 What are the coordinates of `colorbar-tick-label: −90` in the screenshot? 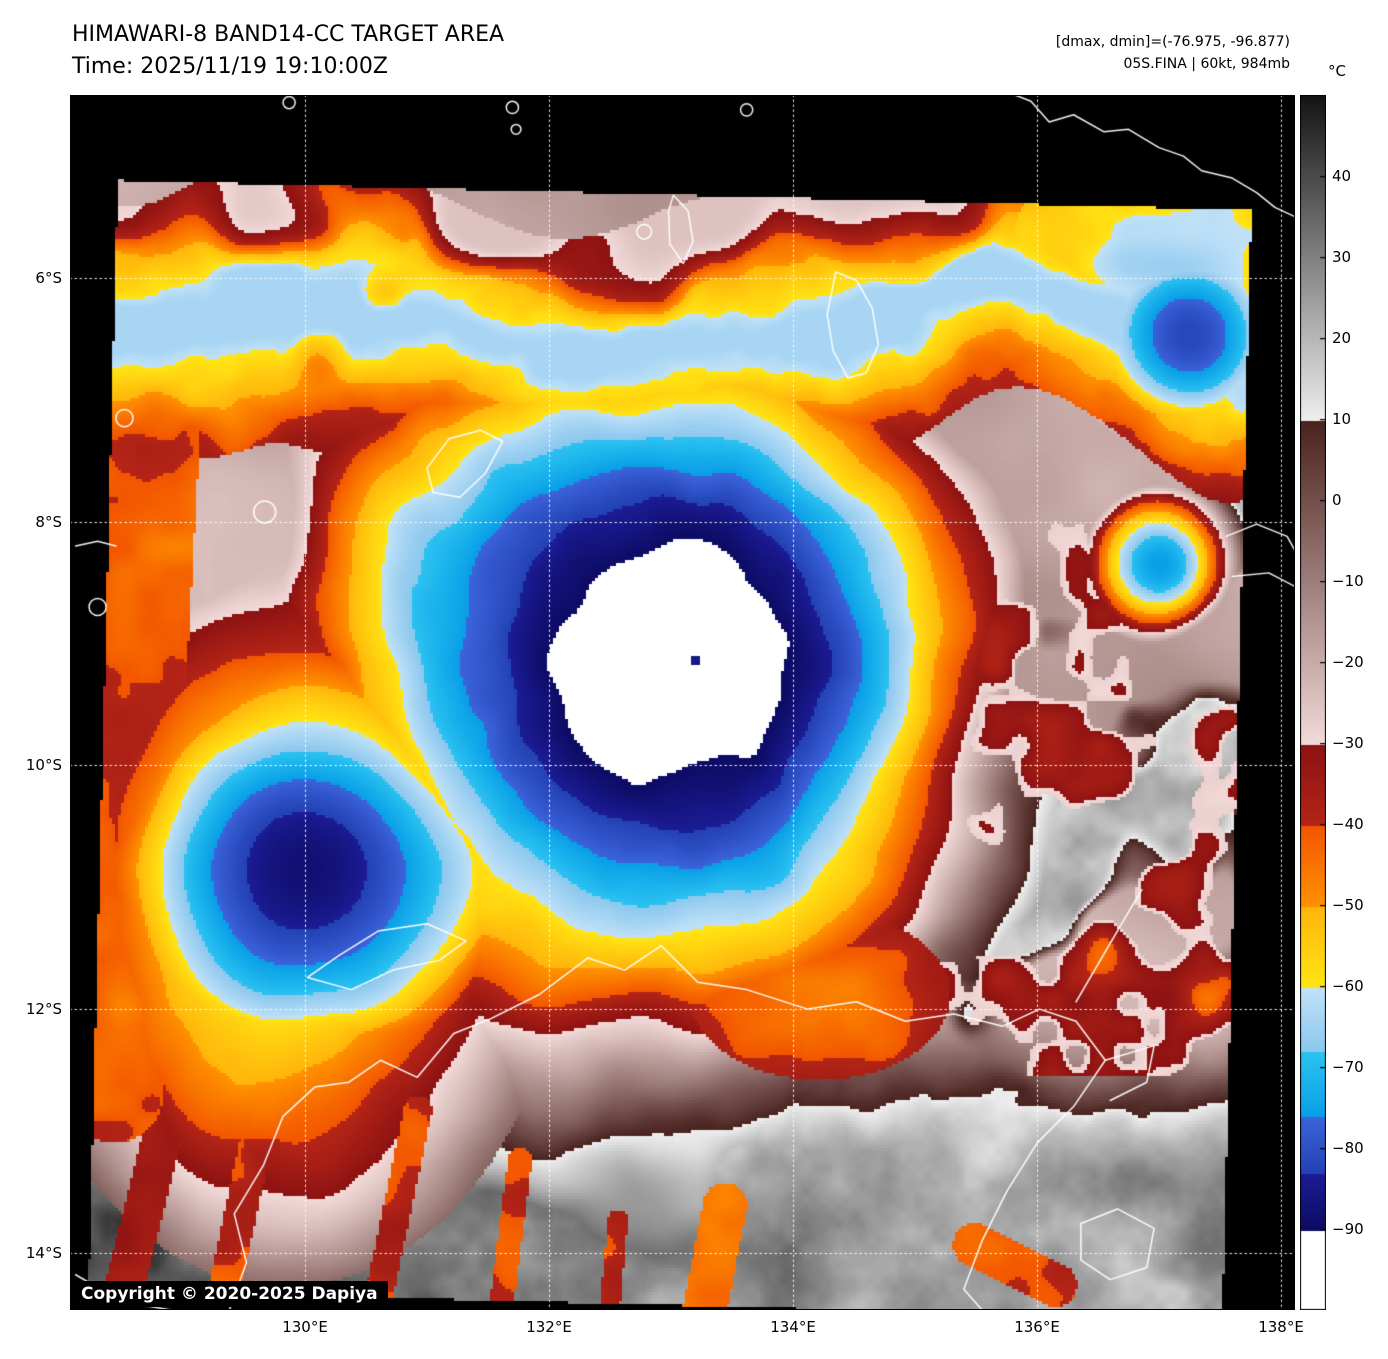 It's located at (1348, 1229).